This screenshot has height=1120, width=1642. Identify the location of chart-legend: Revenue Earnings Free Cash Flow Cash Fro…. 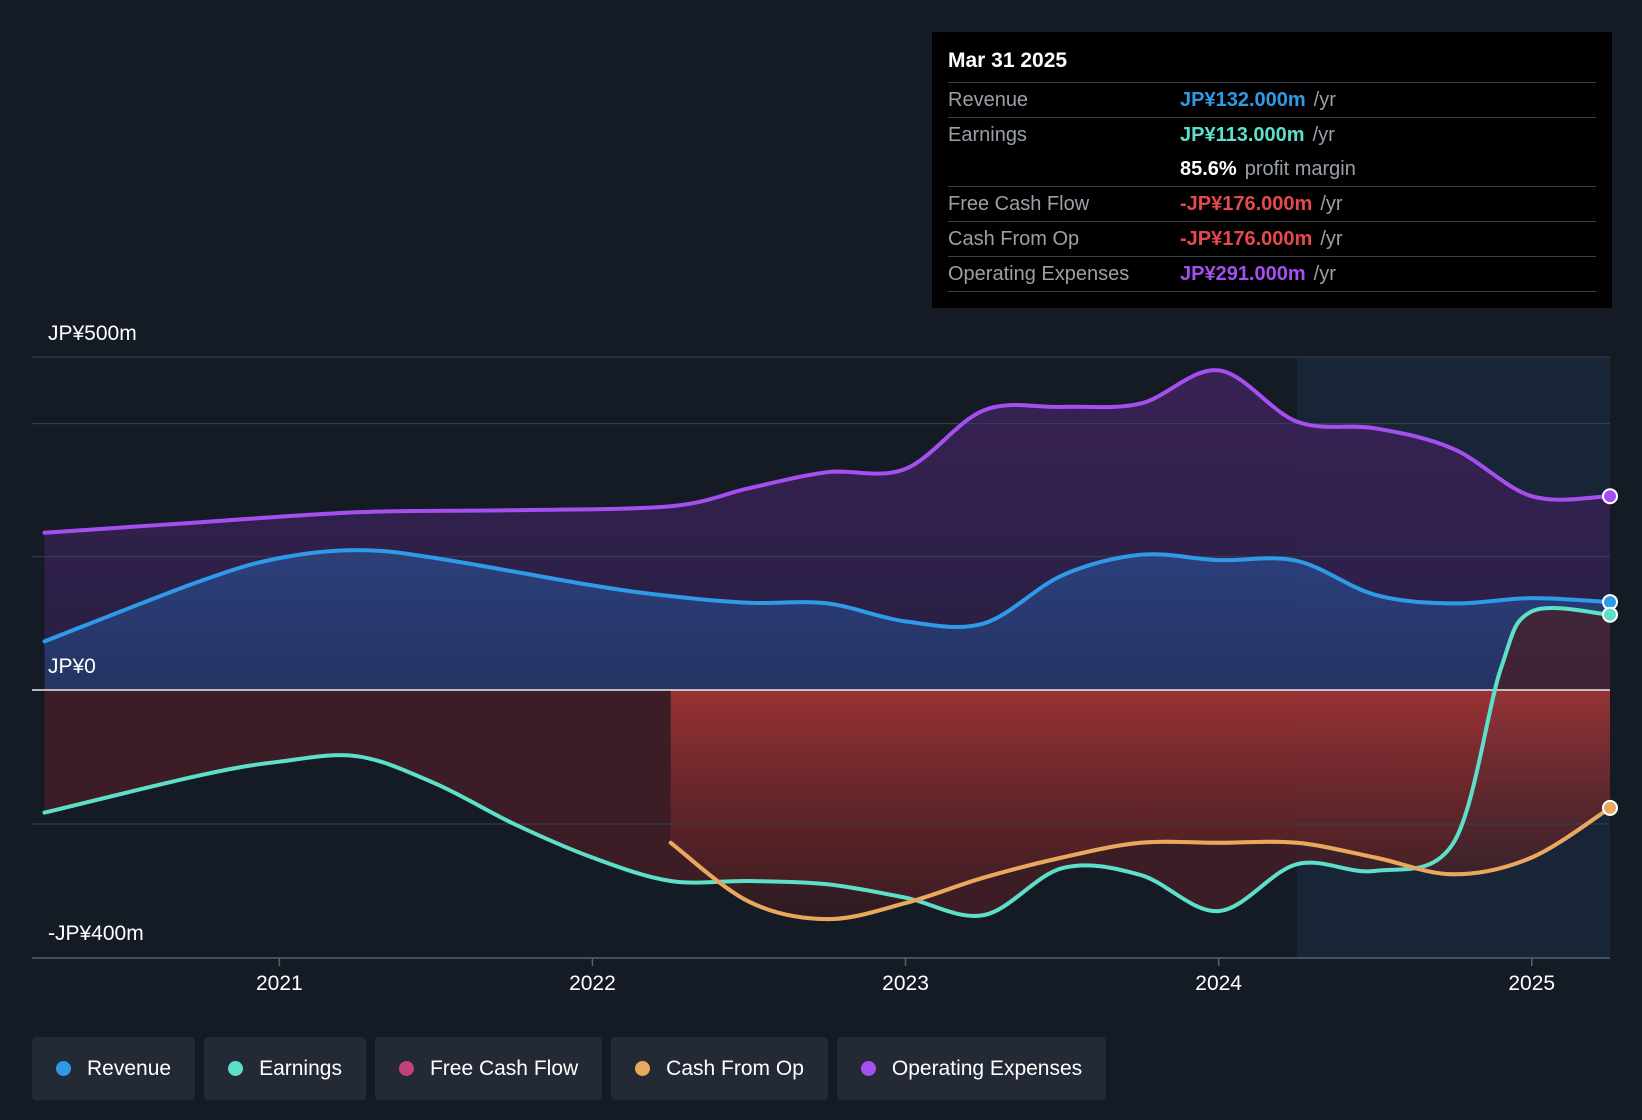
(569, 1068).